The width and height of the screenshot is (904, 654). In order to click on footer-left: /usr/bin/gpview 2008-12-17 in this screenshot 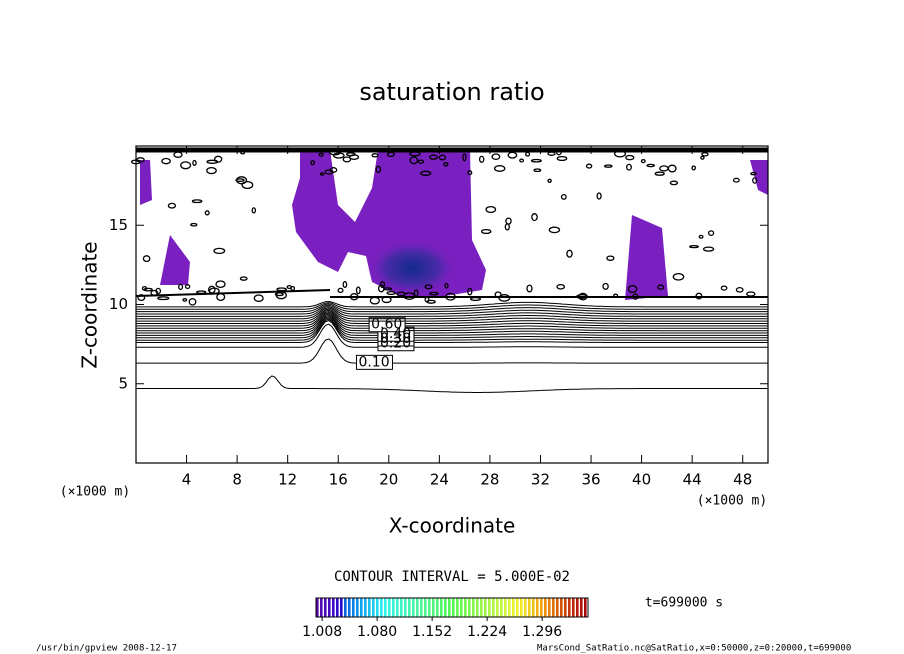, I will do `click(106, 649)`.